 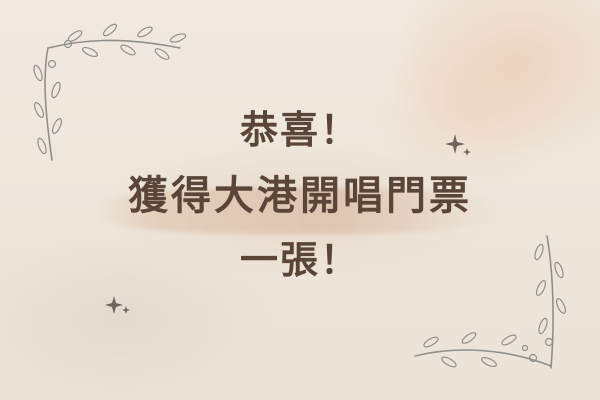 What do you see at coordinates (300, 196) in the screenshot?
I see `message-line-2: 獲得大港開唱門票` at bounding box center [300, 196].